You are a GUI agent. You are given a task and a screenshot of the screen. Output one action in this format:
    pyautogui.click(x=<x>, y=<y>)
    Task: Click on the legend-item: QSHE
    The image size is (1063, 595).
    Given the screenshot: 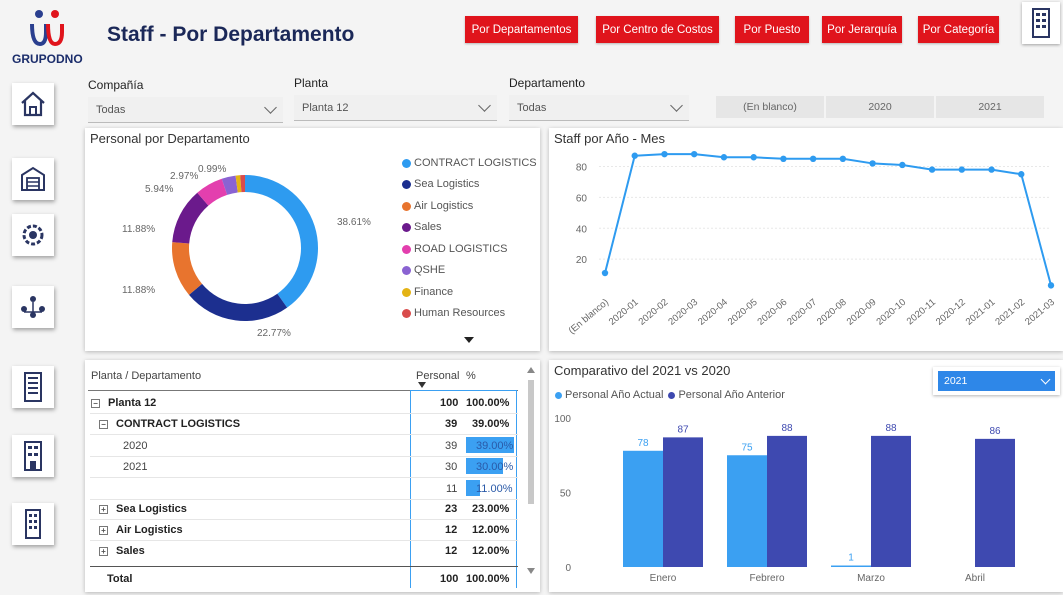 What is the action you would take?
    pyautogui.click(x=423, y=270)
    